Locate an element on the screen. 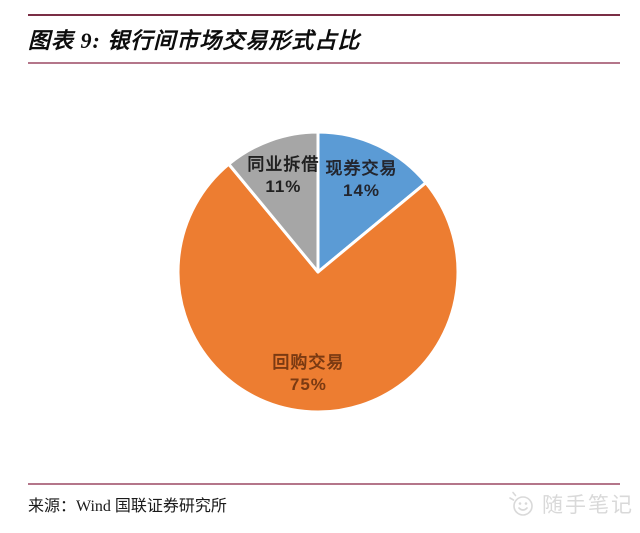 The height and width of the screenshot is (533, 640). pie-label-value: 11% is located at coordinates (283, 186).